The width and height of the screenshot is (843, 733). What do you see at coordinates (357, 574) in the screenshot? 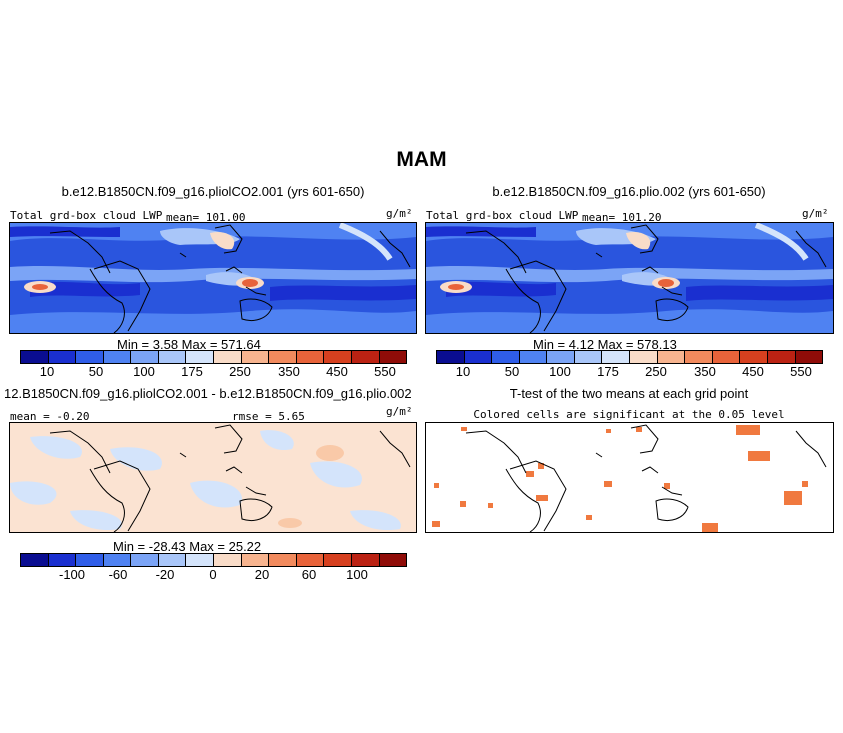
I see `panel3-tick: 100` at bounding box center [357, 574].